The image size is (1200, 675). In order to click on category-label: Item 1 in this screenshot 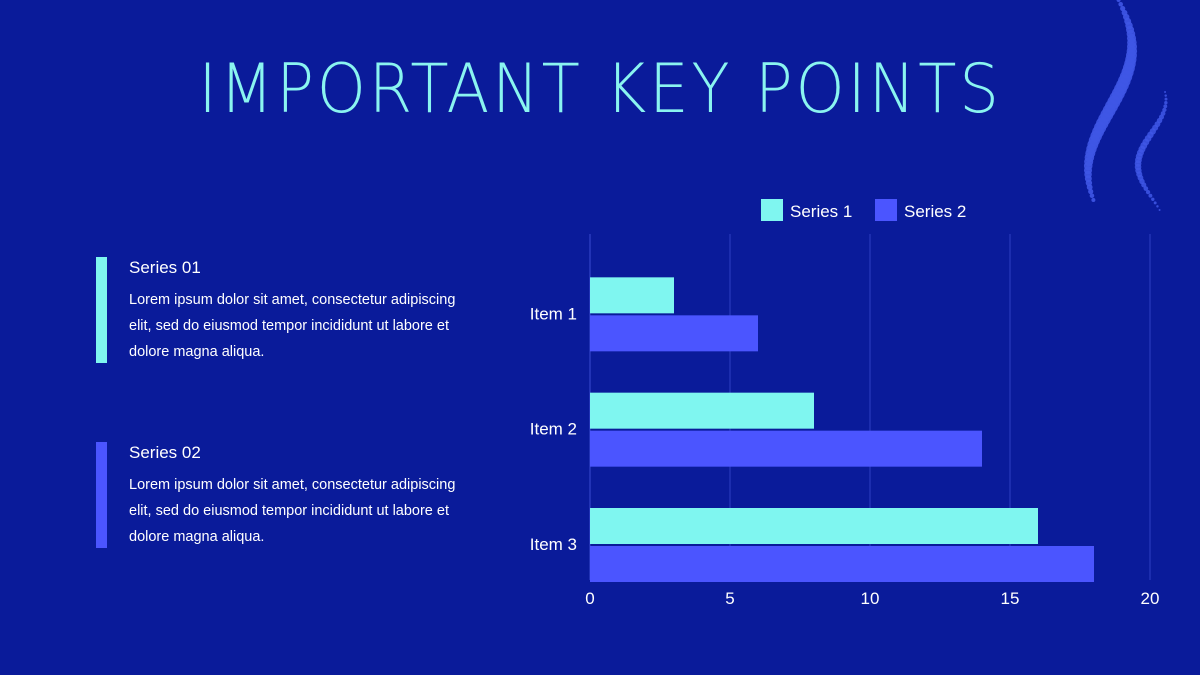, I will do `click(553, 313)`.